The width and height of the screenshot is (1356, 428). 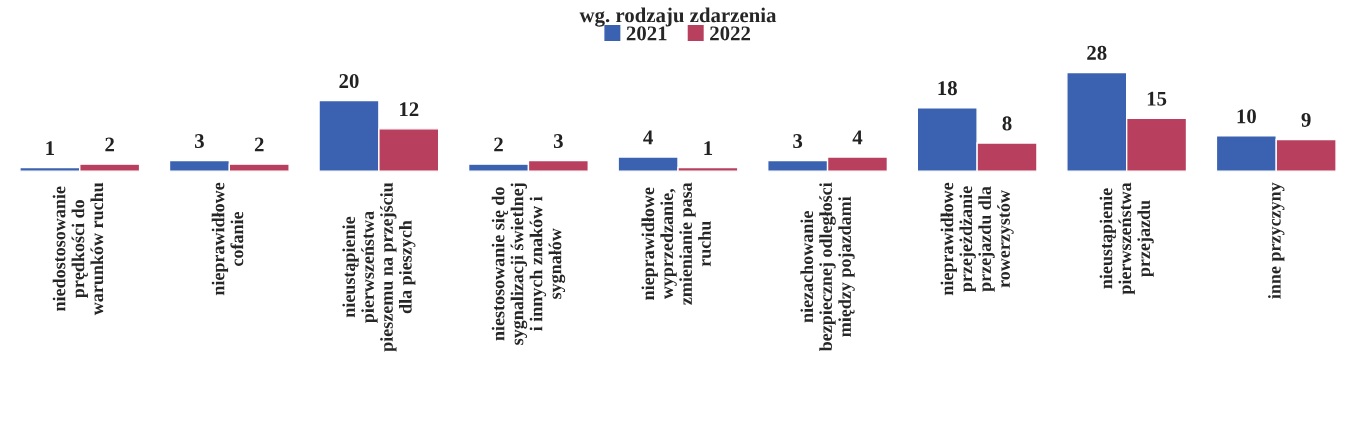 I want to click on x-tick-label: niezachowanie bezpiecznej odległości między pojazdami, so click(x=827, y=267).